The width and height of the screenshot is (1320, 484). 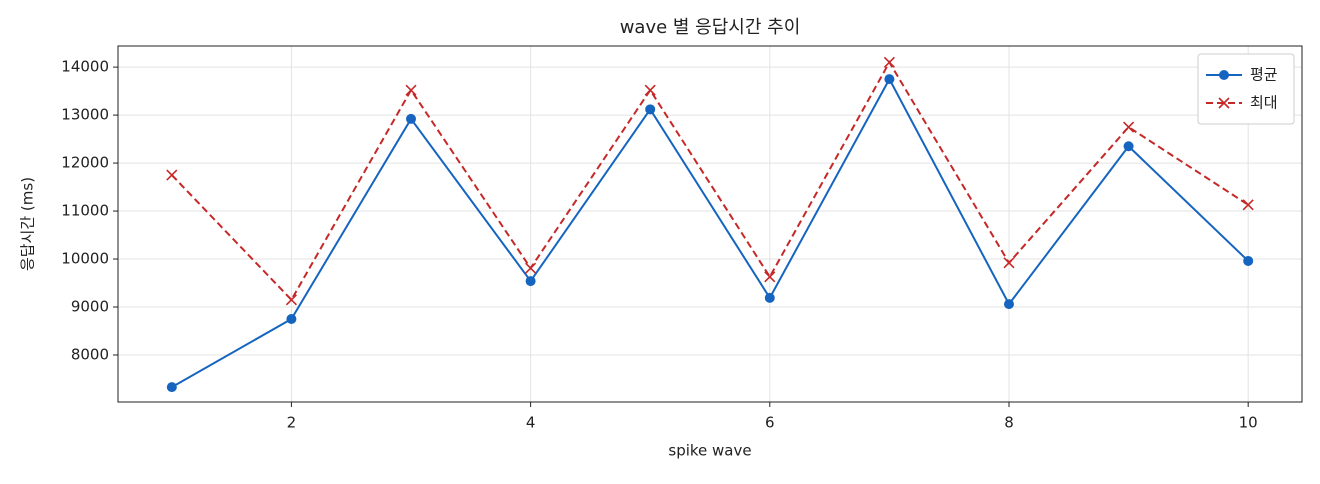 I want to click on x-tick-label: 8, so click(x=1009, y=423).